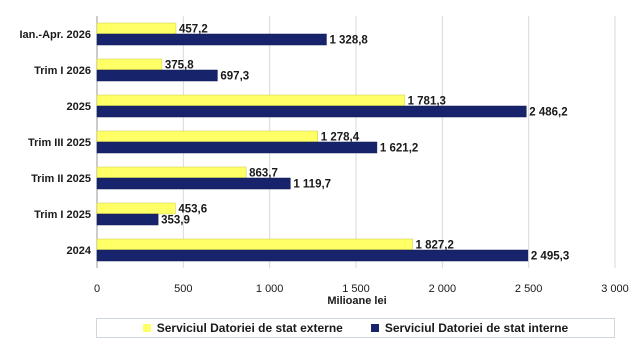 Image resolution: width=632 pixels, height=341 pixels. Describe the element at coordinates (348, 41) in the screenshot. I see `value-label-interne: 1 328,8` at that location.